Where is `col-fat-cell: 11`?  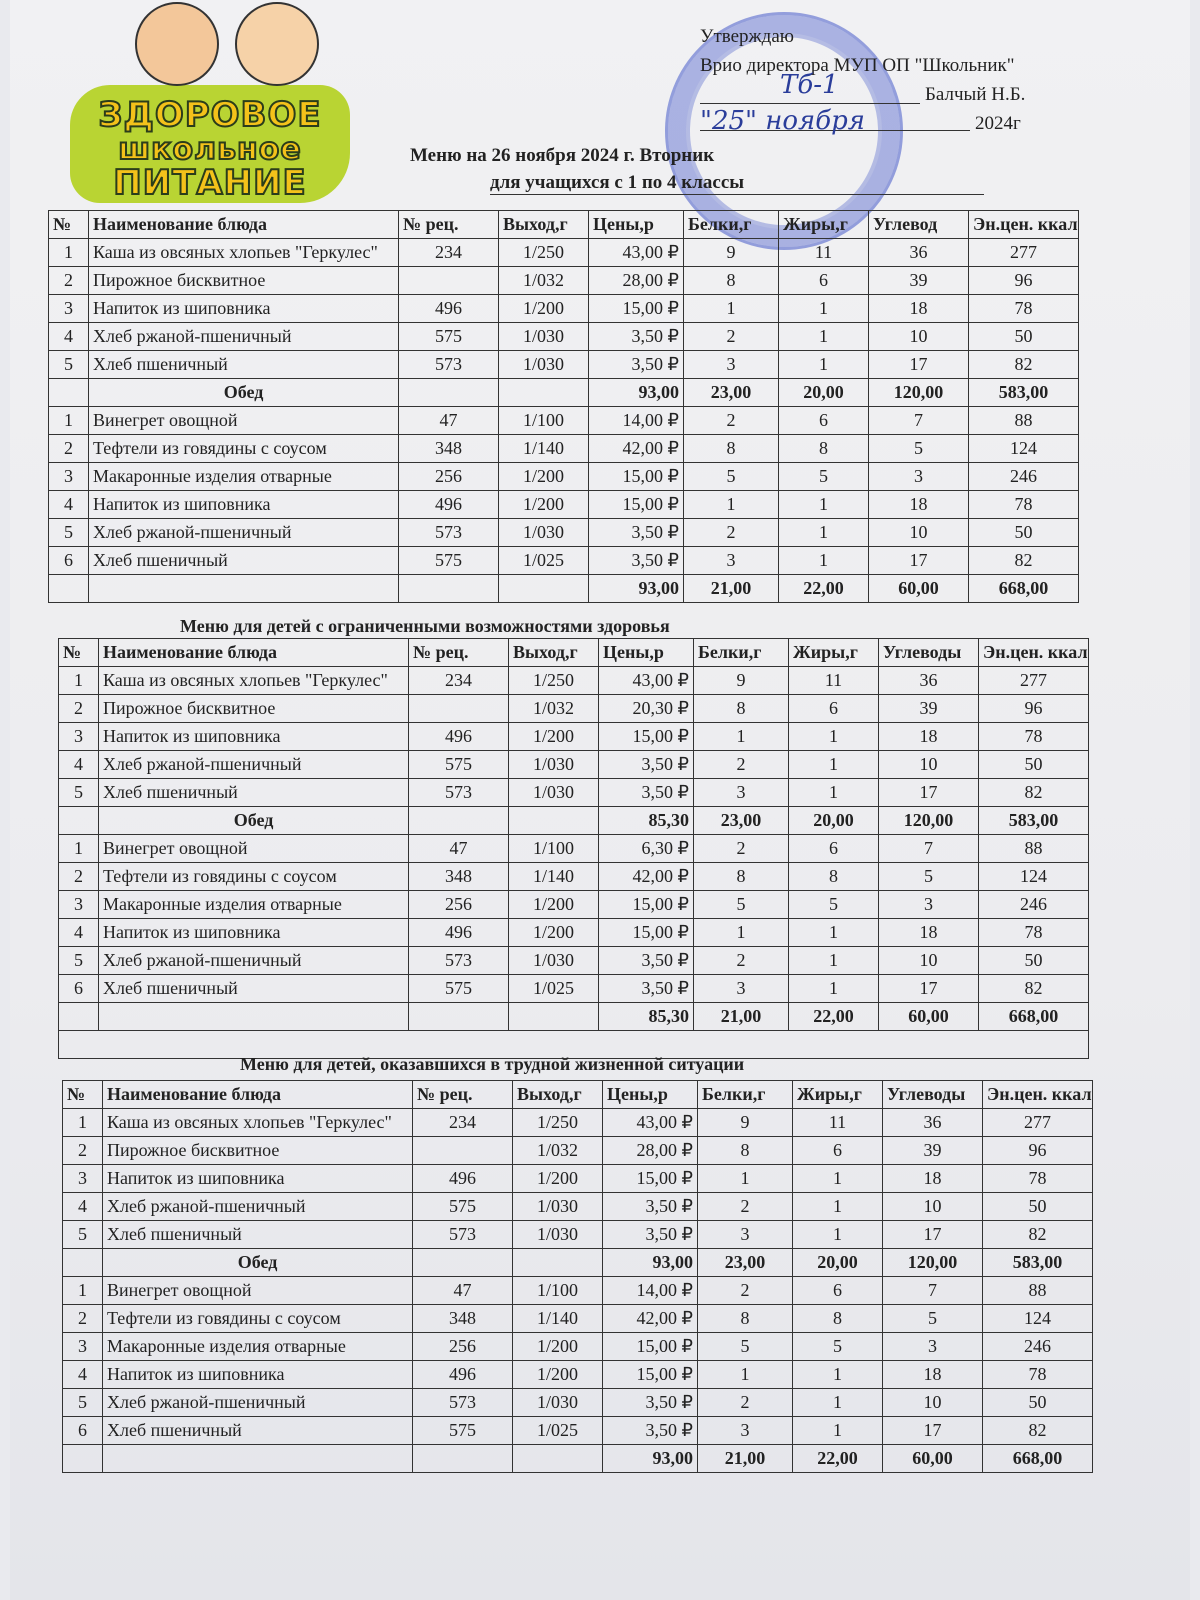
col-fat-cell: 11 is located at coordinates (833, 680).